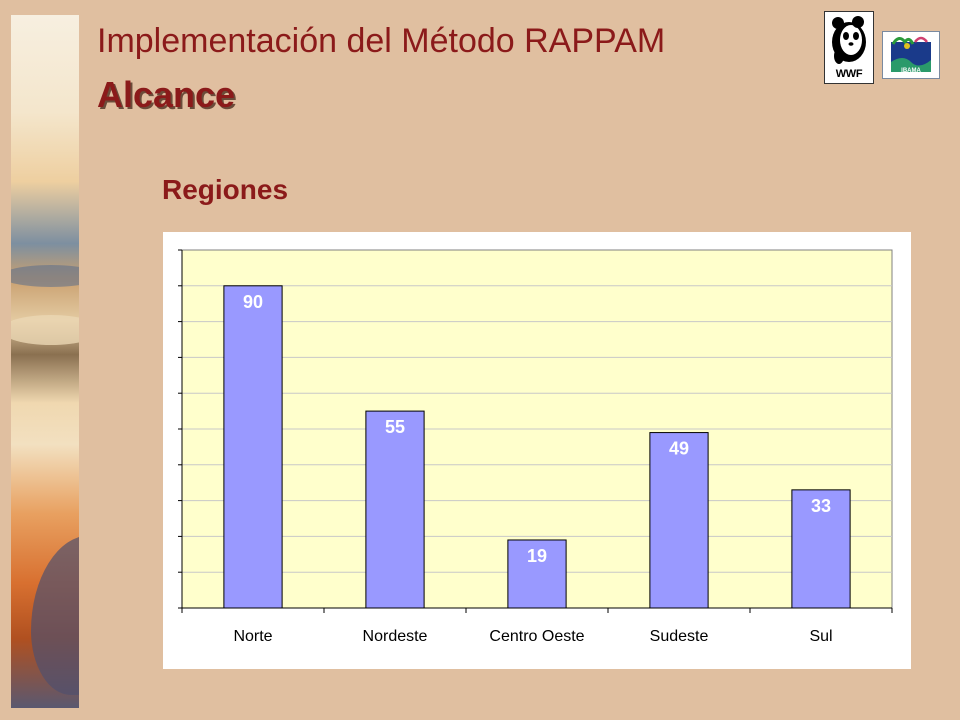 This screenshot has height=720, width=960. Describe the element at coordinates (395, 636) in the screenshot. I see `x-tick-label: Nordeste` at that location.